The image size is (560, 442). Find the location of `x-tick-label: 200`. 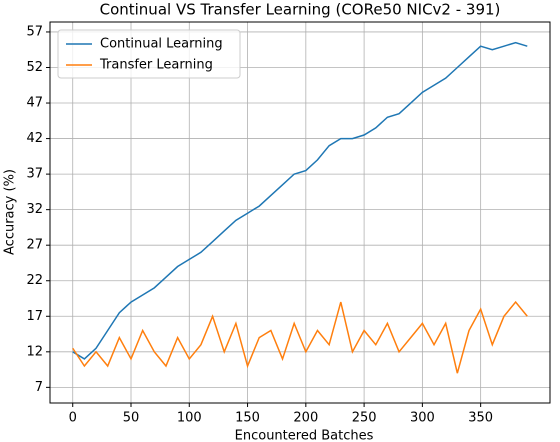

x-tick-label: 200 is located at coordinates (305, 418).